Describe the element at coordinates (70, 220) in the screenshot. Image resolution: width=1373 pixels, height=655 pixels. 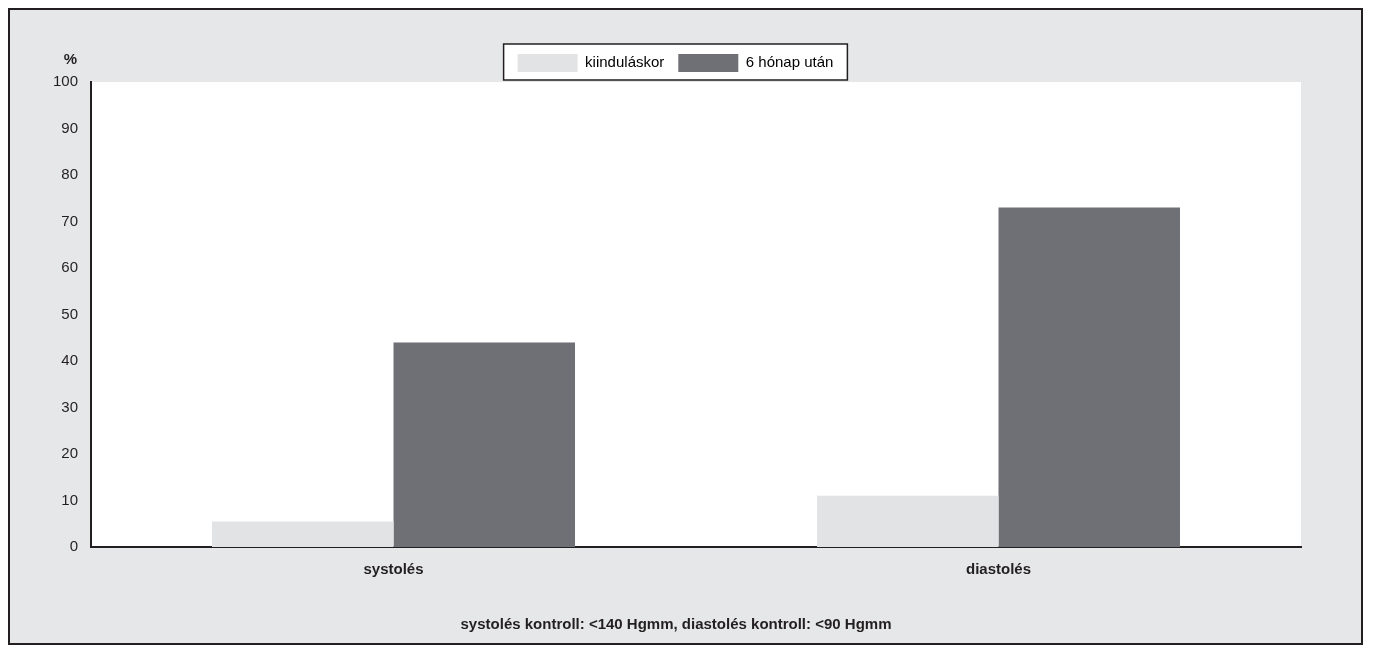
I see `y-tick-label: 70` at that location.